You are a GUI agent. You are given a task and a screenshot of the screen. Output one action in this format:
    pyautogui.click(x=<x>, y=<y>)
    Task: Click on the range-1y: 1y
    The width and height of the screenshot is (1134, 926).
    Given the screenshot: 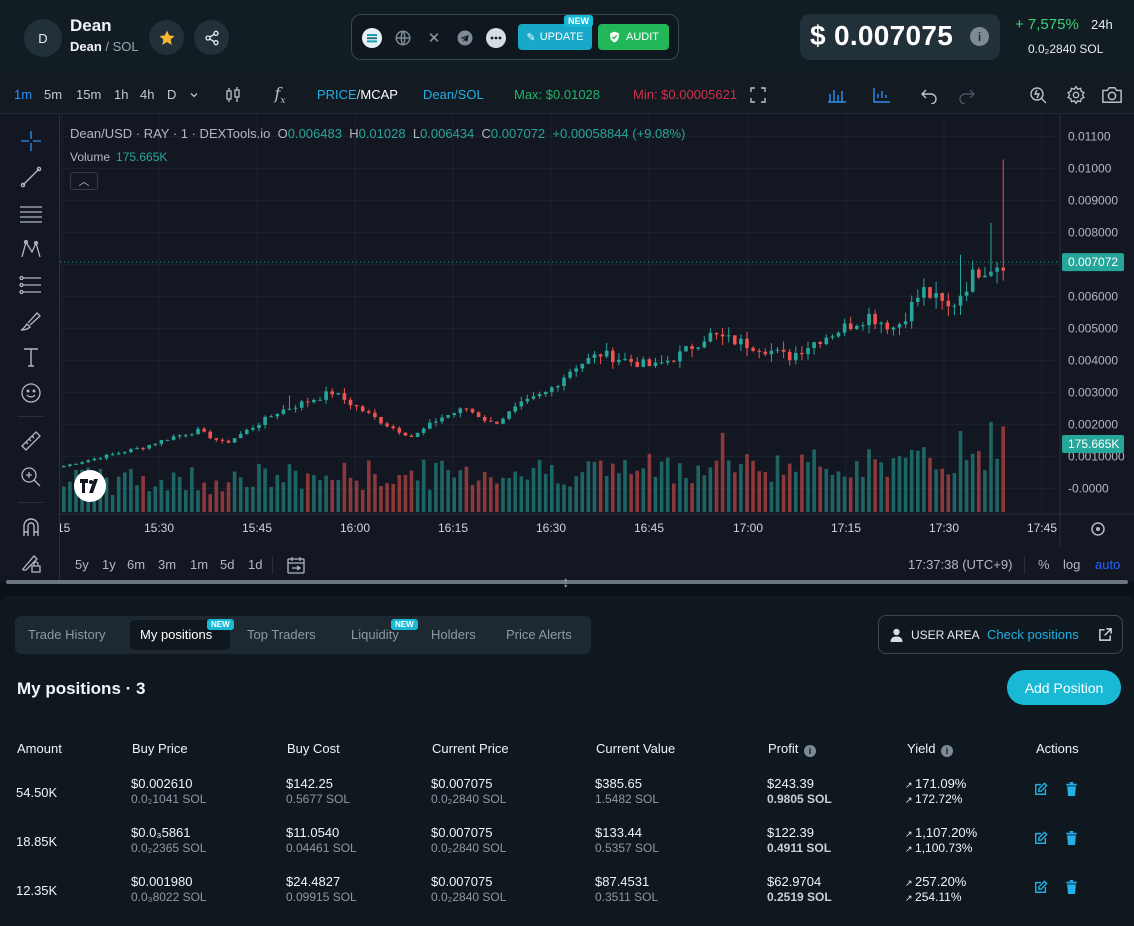 What is the action you would take?
    pyautogui.click(x=109, y=564)
    